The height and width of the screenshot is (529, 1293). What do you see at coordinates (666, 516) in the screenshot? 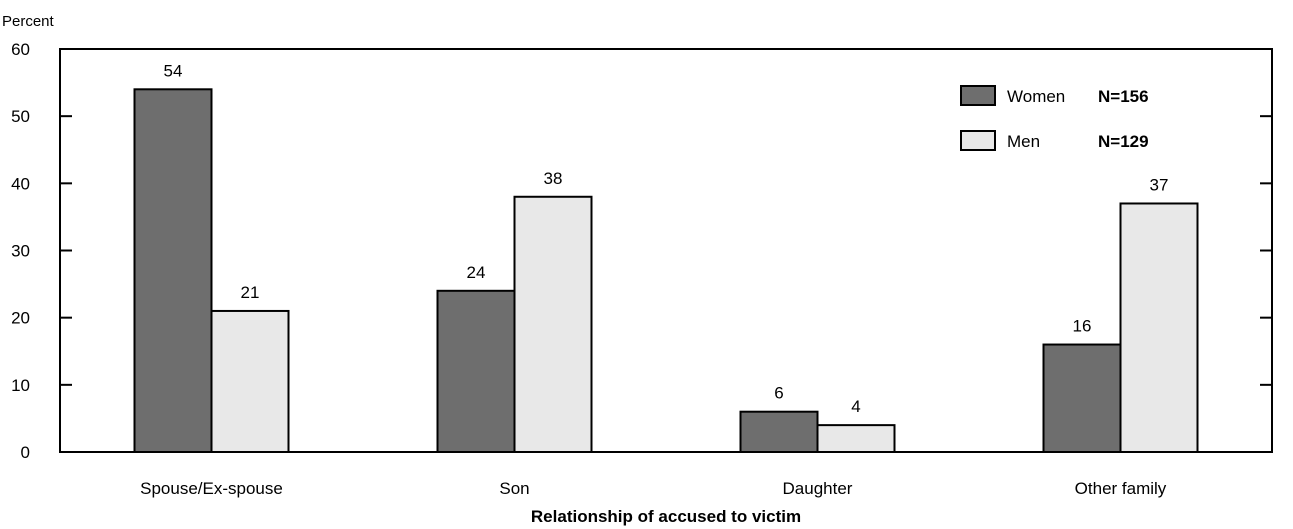
I see `x-axis-title: Relationship of accused to victim` at bounding box center [666, 516].